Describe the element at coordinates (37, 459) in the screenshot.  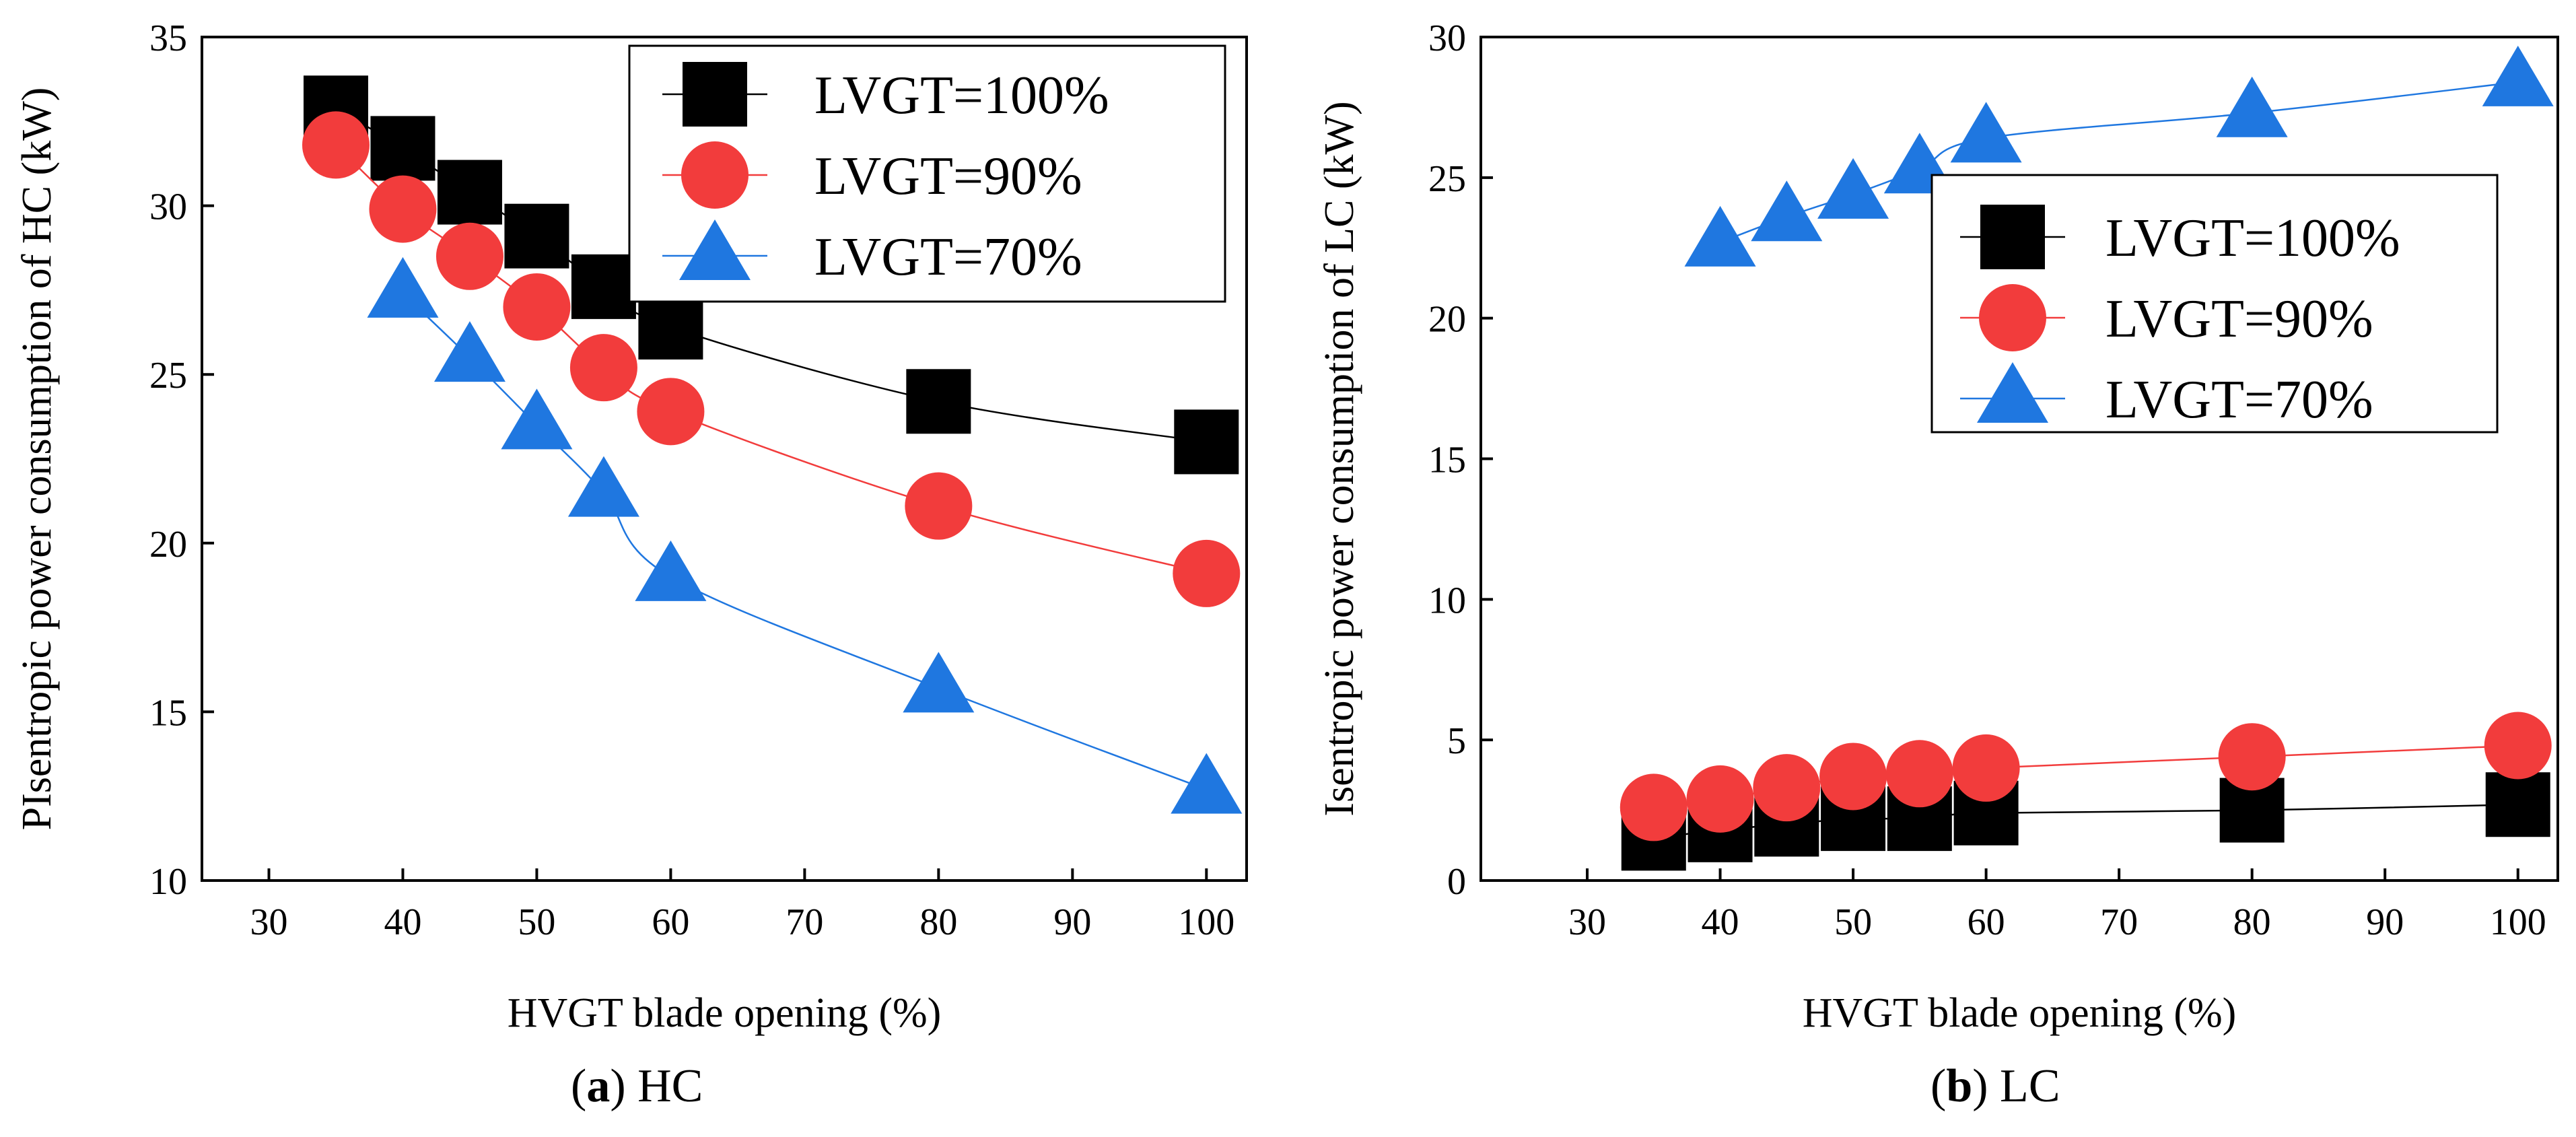
I see `y-axis-label: PIsentropic power consumption of HC (kW)` at that location.